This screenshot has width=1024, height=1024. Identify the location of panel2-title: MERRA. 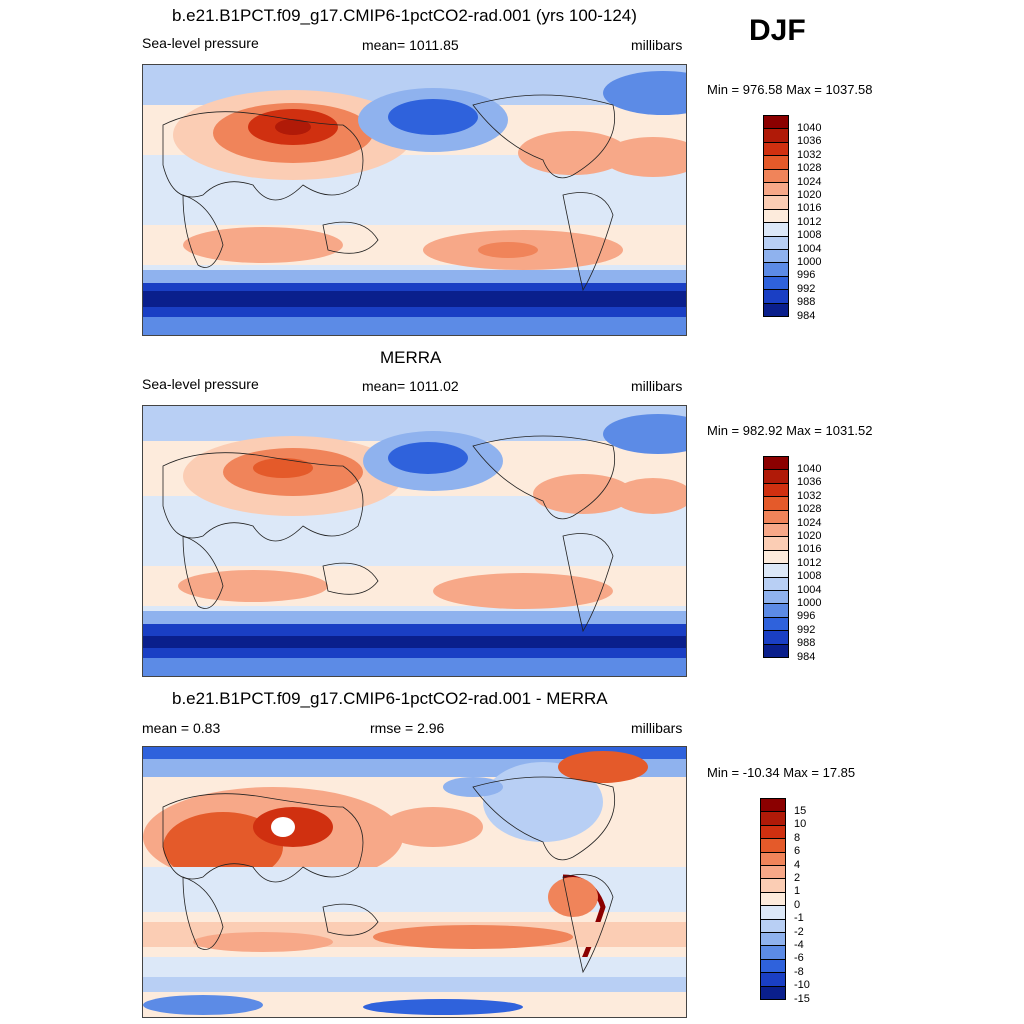
(411, 357).